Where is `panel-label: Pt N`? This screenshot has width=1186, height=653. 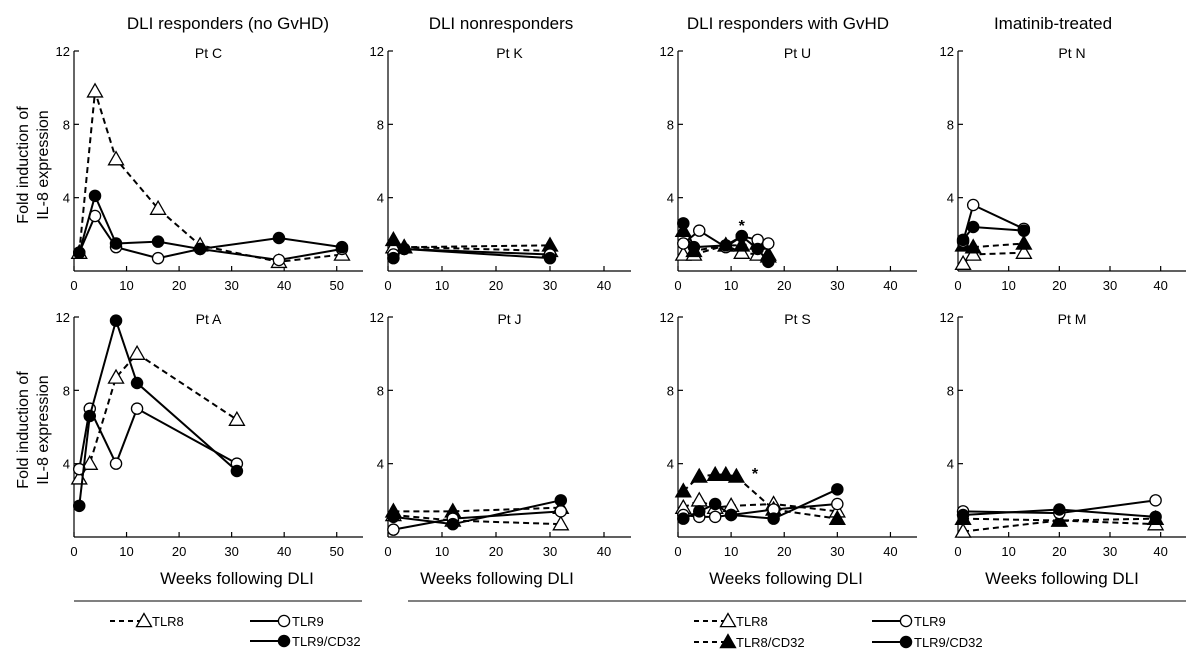 panel-label: Pt N is located at coordinates (1071, 53).